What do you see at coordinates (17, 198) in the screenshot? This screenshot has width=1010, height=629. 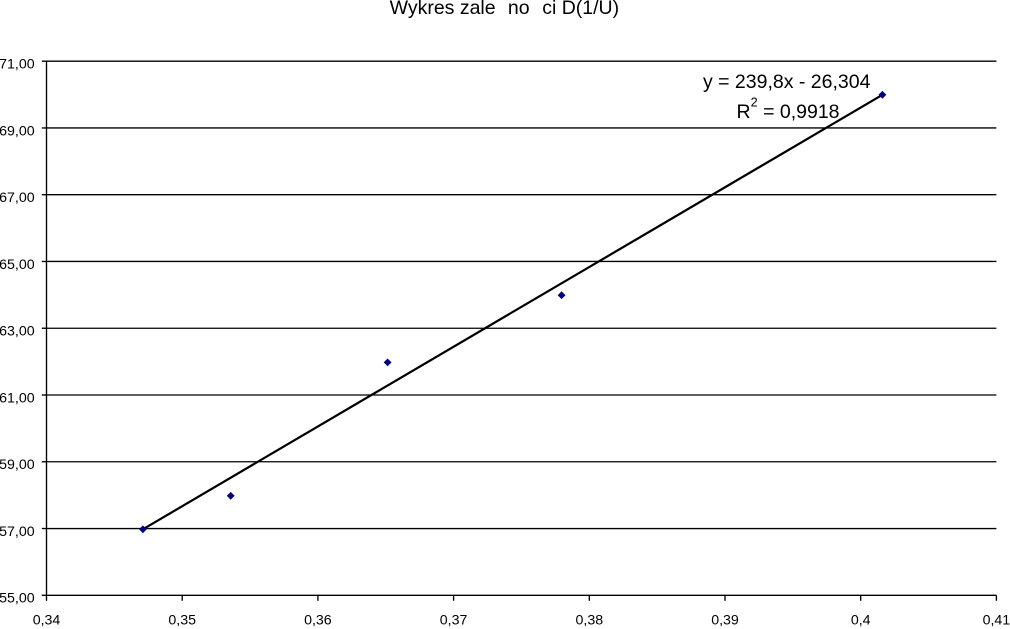 I see `svg-text: 67,00` at bounding box center [17, 198].